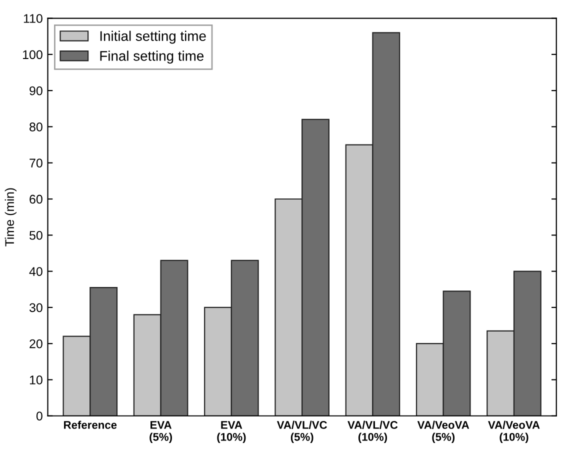  What do you see at coordinates (36, 343) in the screenshot?
I see `y-tick-label: 20` at bounding box center [36, 343].